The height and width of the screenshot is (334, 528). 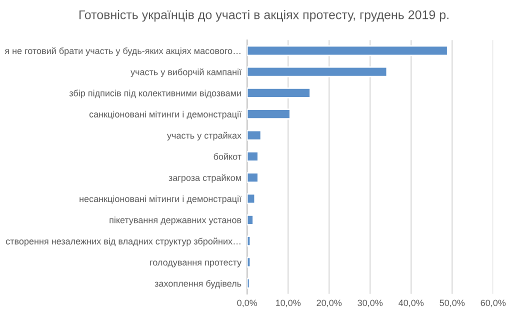 What do you see at coordinates (186, 73) in the screenshot?
I see `y-tick-label: участь у виборчій кампанії` at bounding box center [186, 73].